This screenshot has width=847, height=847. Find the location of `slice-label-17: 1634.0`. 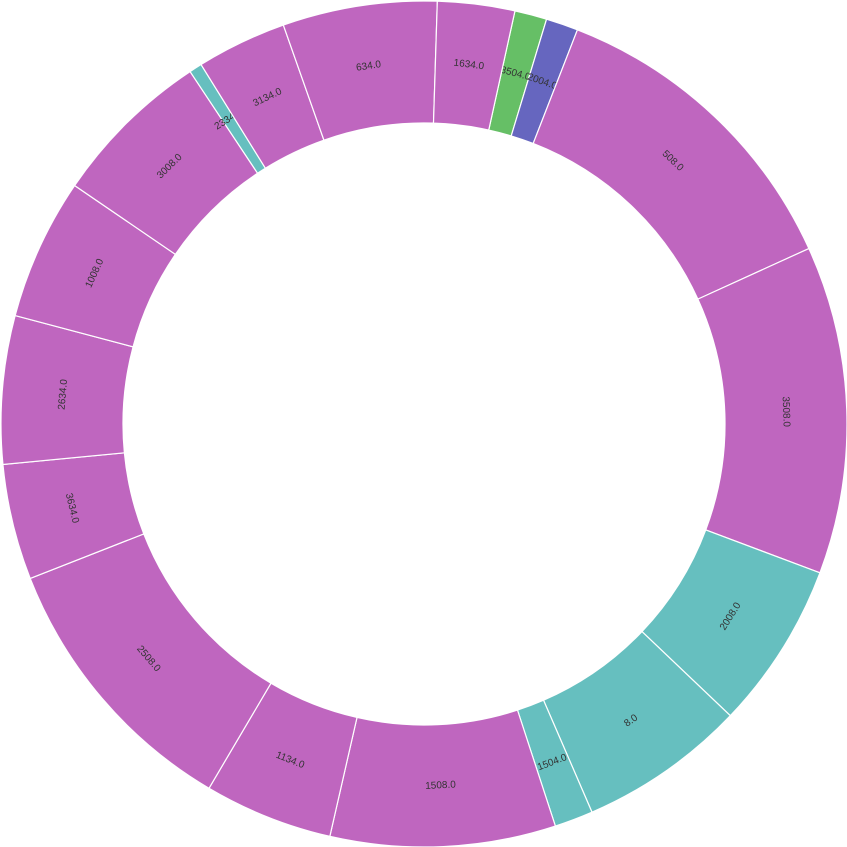

slice-label-17: 1634.0 is located at coordinates (469, 65).